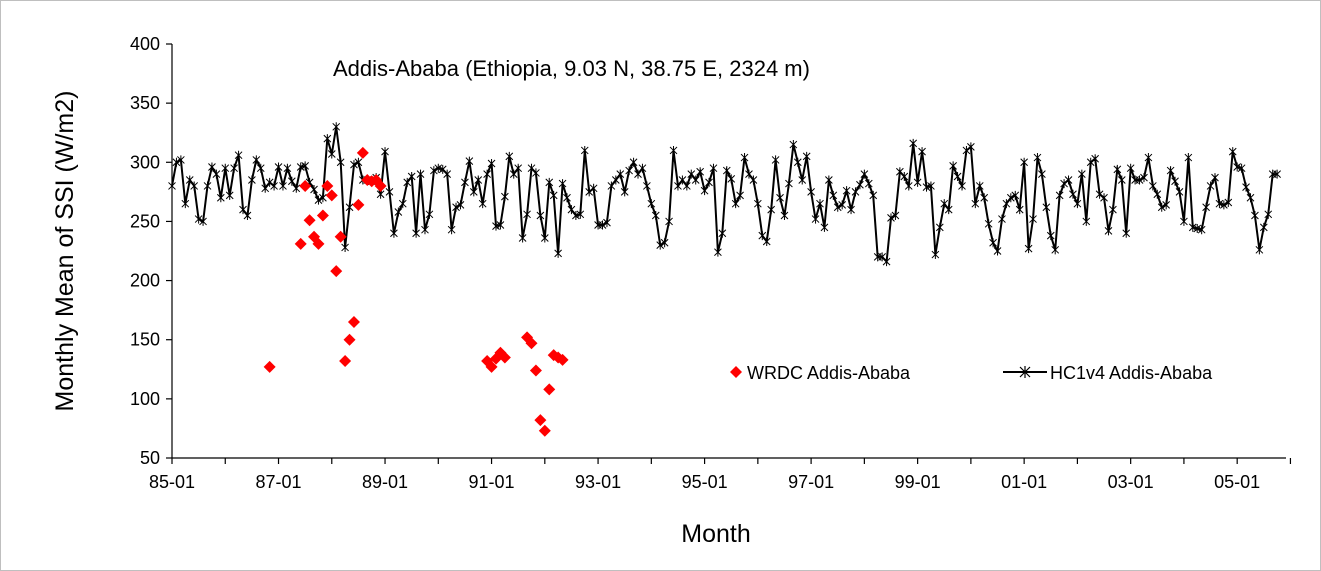 The height and width of the screenshot is (571, 1321). What do you see at coordinates (1131, 373) in the screenshot?
I see `legend-hc1v4-label: HC1v4 Addis-Ababa` at bounding box center [1131, 373].